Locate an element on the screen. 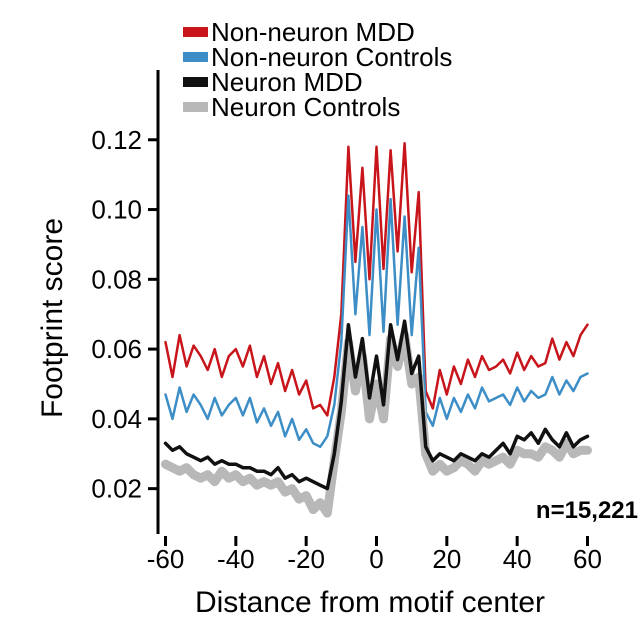  legend-swatch-neuron-mdd is located at coordinates (195, 82).